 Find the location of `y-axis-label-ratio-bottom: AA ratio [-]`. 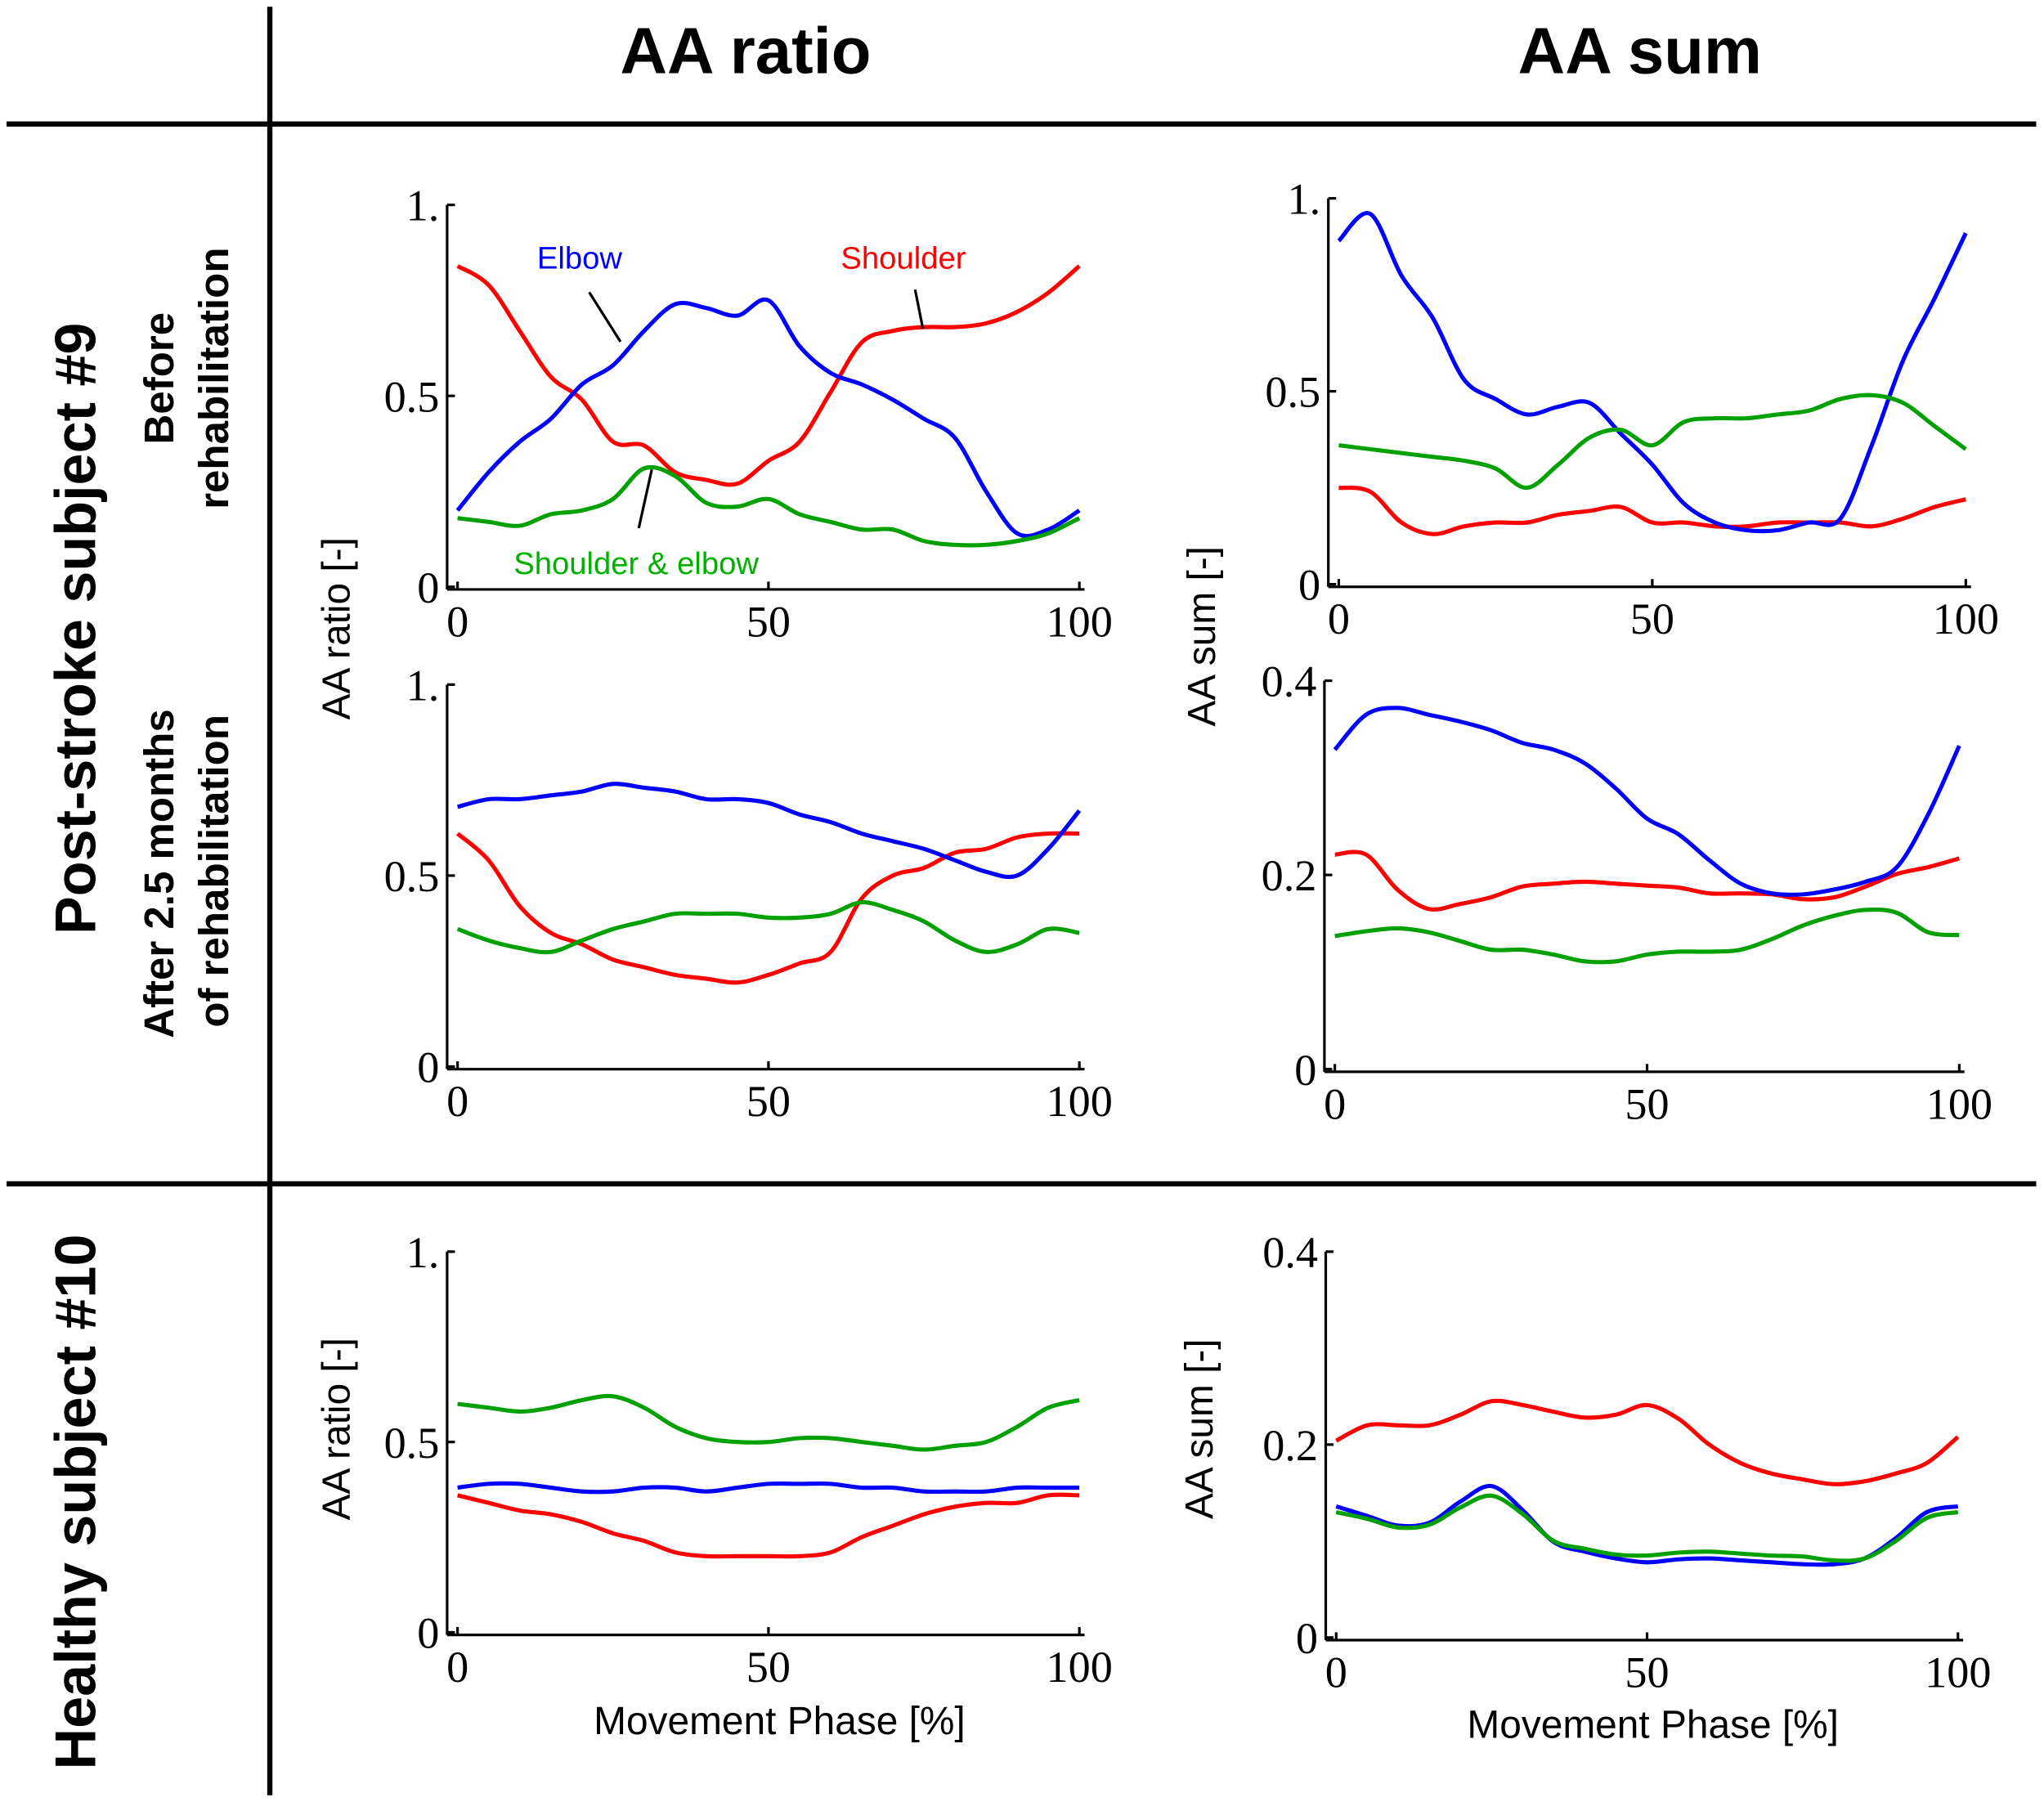

y-axis-label-ratio-bottom: AA ratio [-] is located at coordinates (337, 1429).